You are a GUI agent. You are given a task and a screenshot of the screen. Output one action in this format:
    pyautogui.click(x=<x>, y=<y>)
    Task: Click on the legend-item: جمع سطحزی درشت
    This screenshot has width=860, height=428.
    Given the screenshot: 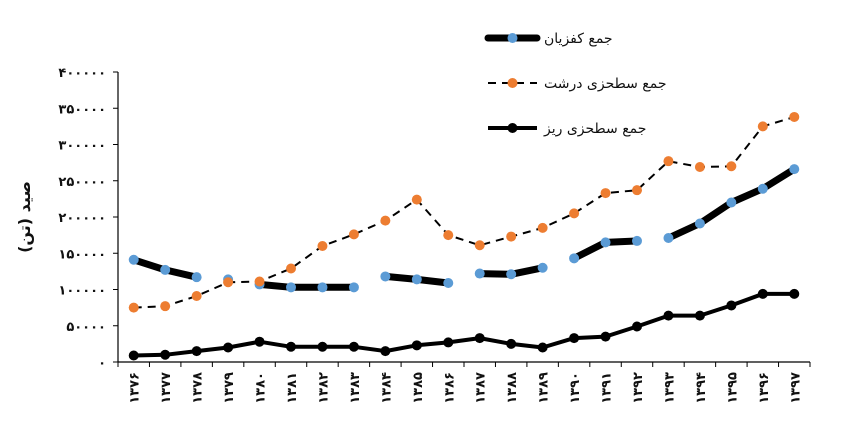 What is the action you would take?
    pyautogui.click(x=577, y=84)
    